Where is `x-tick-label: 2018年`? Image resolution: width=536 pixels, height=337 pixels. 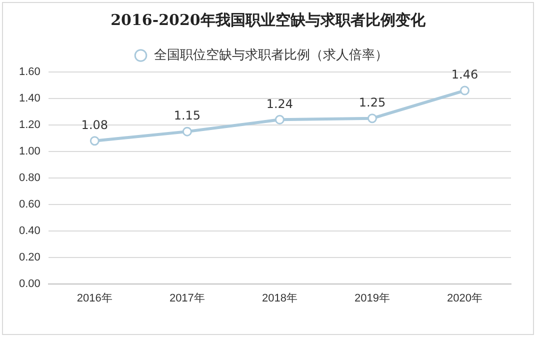
x-tick-label: 2018年 is located at coordinates (280, 298).